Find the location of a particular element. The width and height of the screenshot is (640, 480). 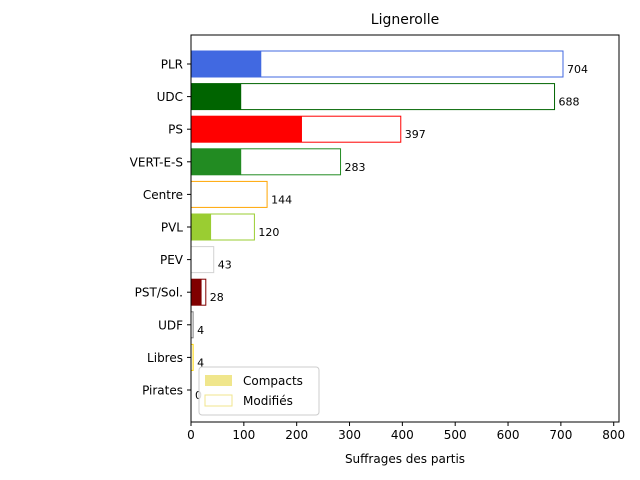

x-tick-label: 300 is located at coordinates (349, 435).